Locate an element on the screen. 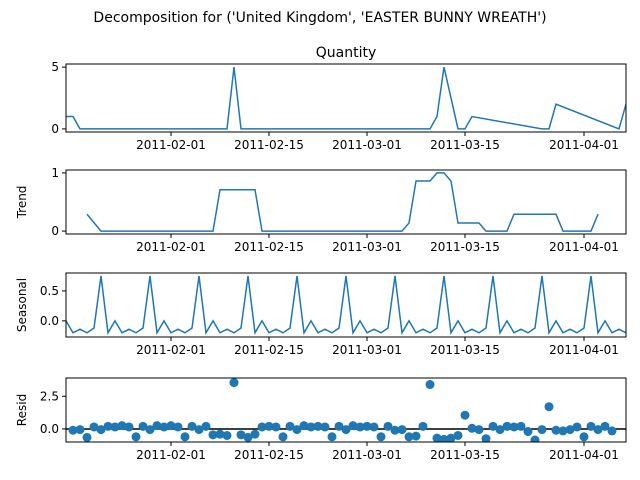  seasonal-line is located at coordinates (346, 305).